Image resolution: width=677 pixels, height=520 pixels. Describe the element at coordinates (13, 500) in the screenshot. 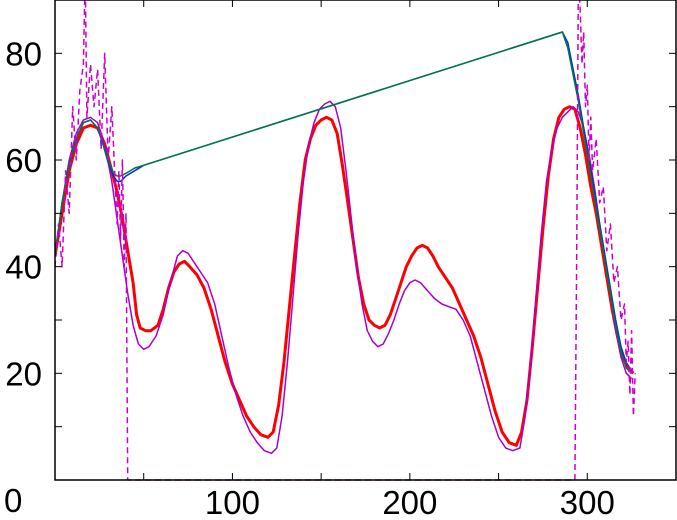

I see `origin-tick-label: 0` at that location.